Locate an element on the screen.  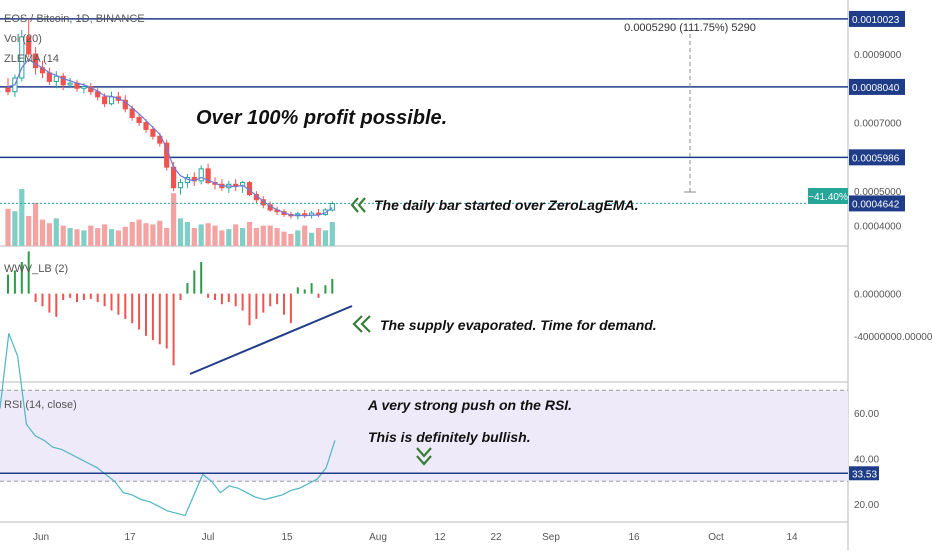
oscillator-tick-label: 0.0000000 is located at coordinates (878, 295).